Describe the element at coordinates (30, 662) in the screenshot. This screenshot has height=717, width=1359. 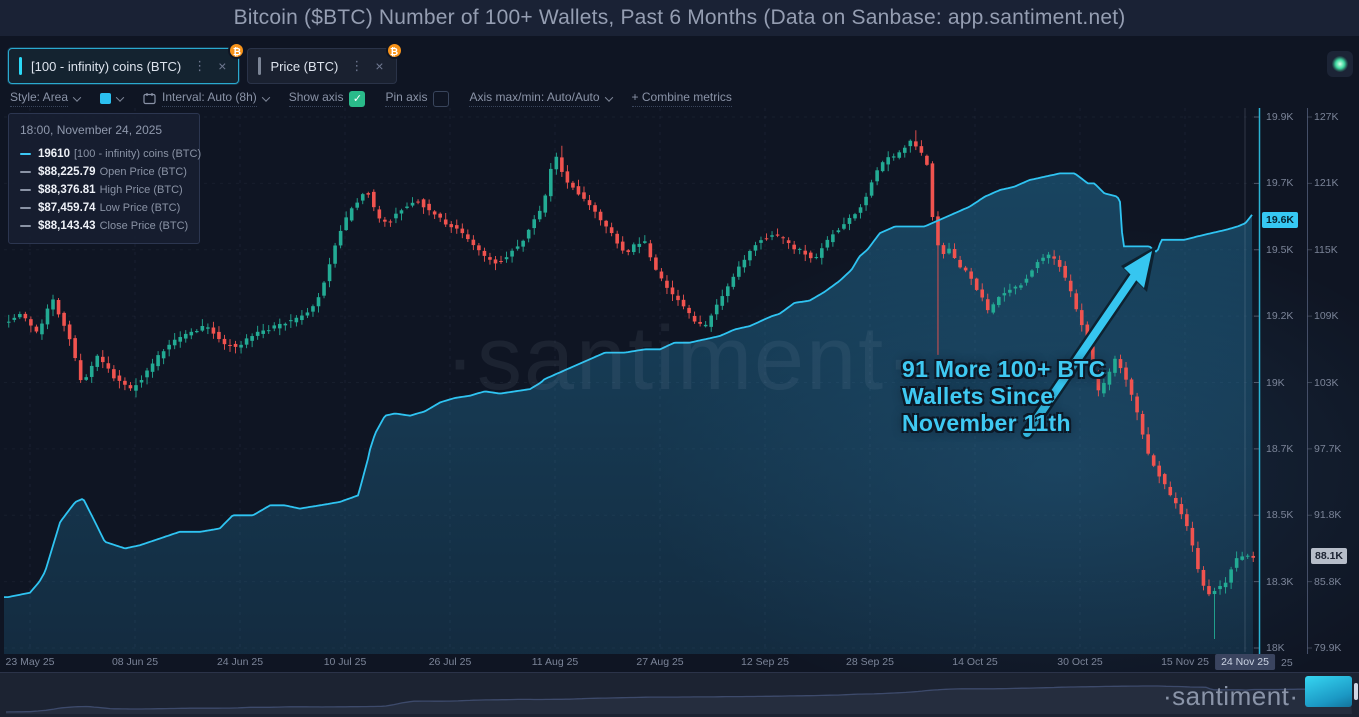
I see `x-axis-tick-label: 23 May 25` at that location.